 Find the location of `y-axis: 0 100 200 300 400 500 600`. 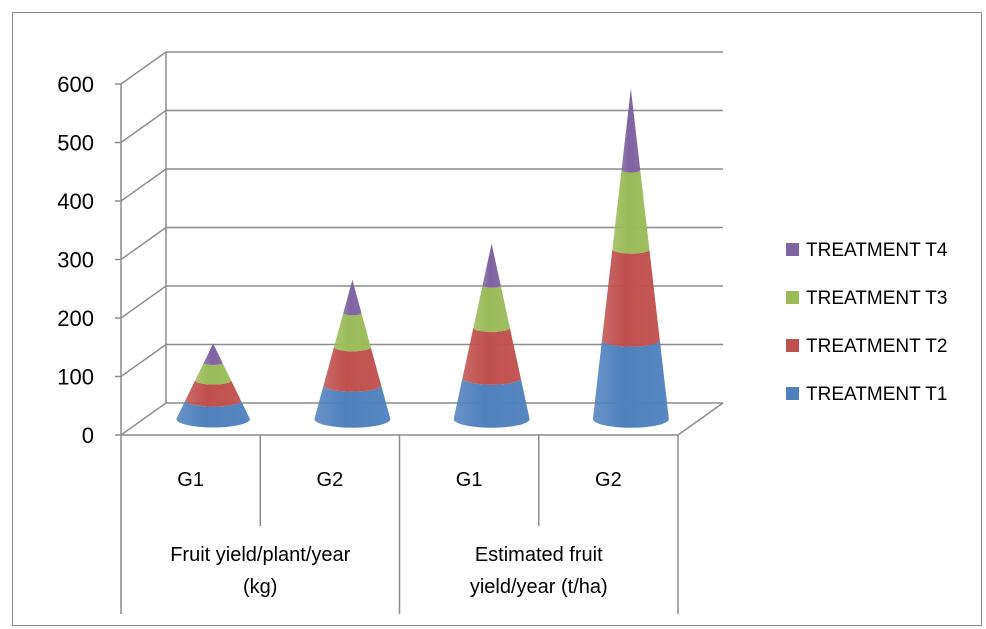

y-axis: 0 100 200 300 400 500 600 is located at coordinates (89, 260).